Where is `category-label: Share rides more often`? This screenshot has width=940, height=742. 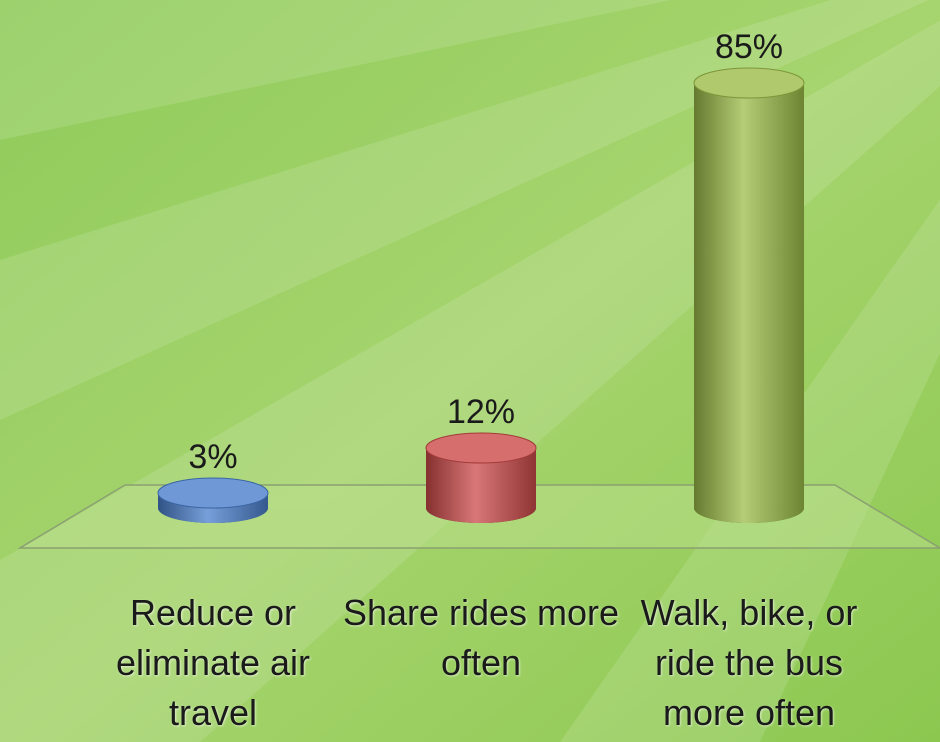 category-label: Share rides more often is located at coordinates (481, 637).